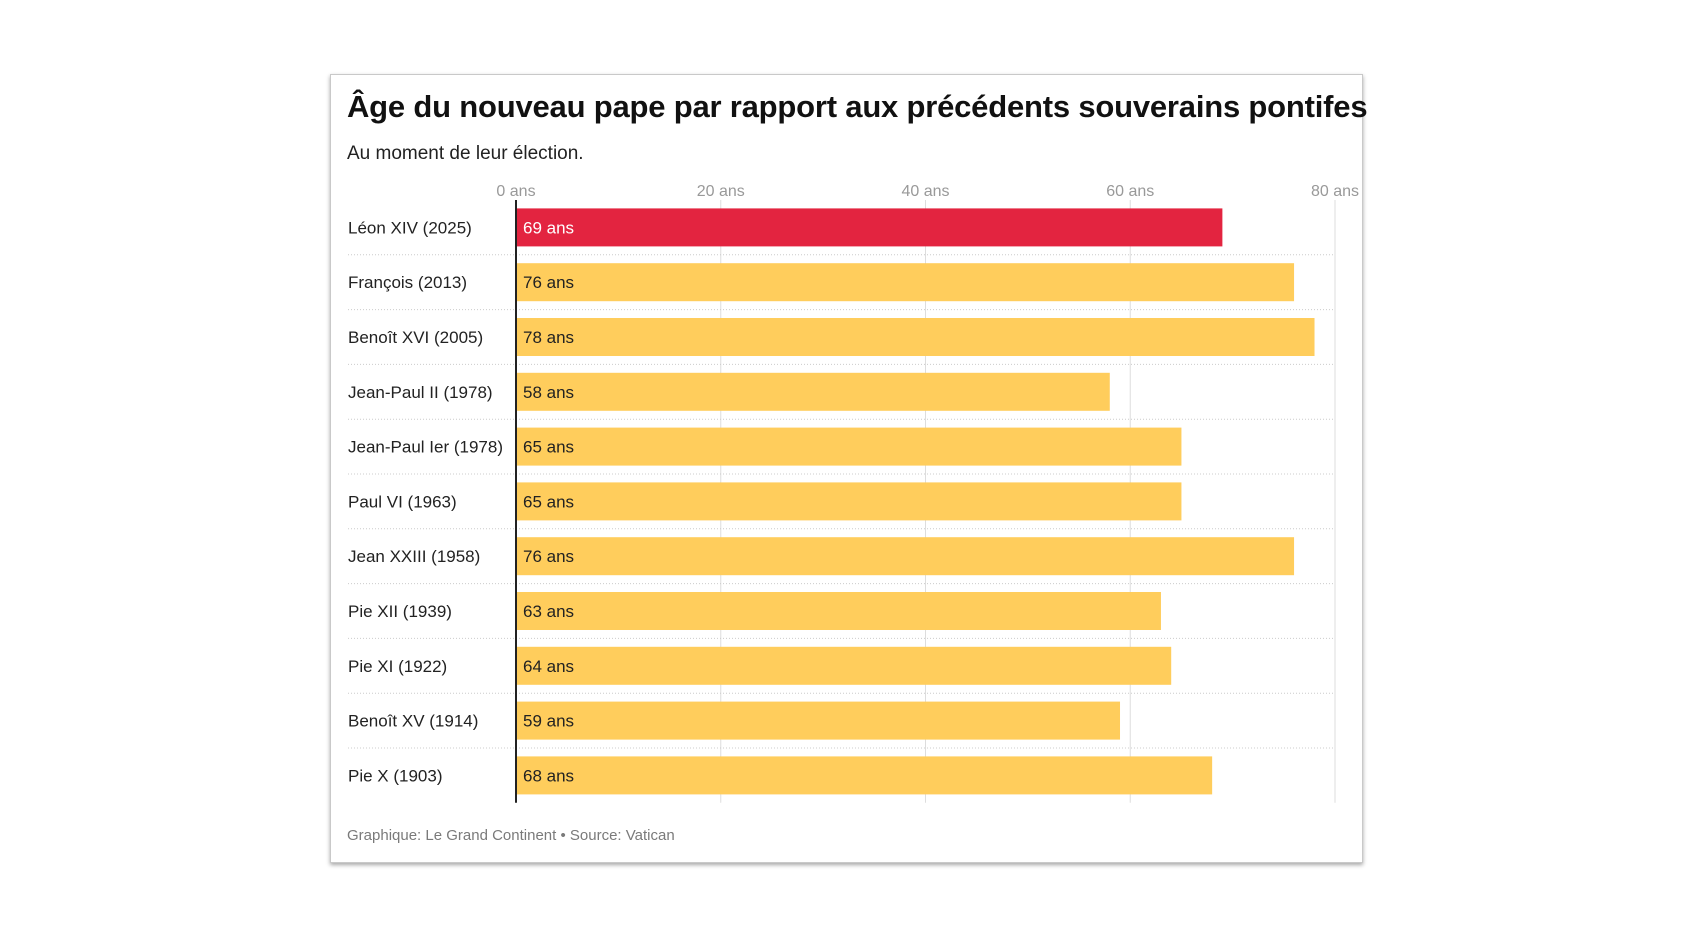 This screenshot has width=1682, height=936. Describe the element at coordinates (925, 191) in the screenshot. I see `tick-label-40: 40 ans` at that location.